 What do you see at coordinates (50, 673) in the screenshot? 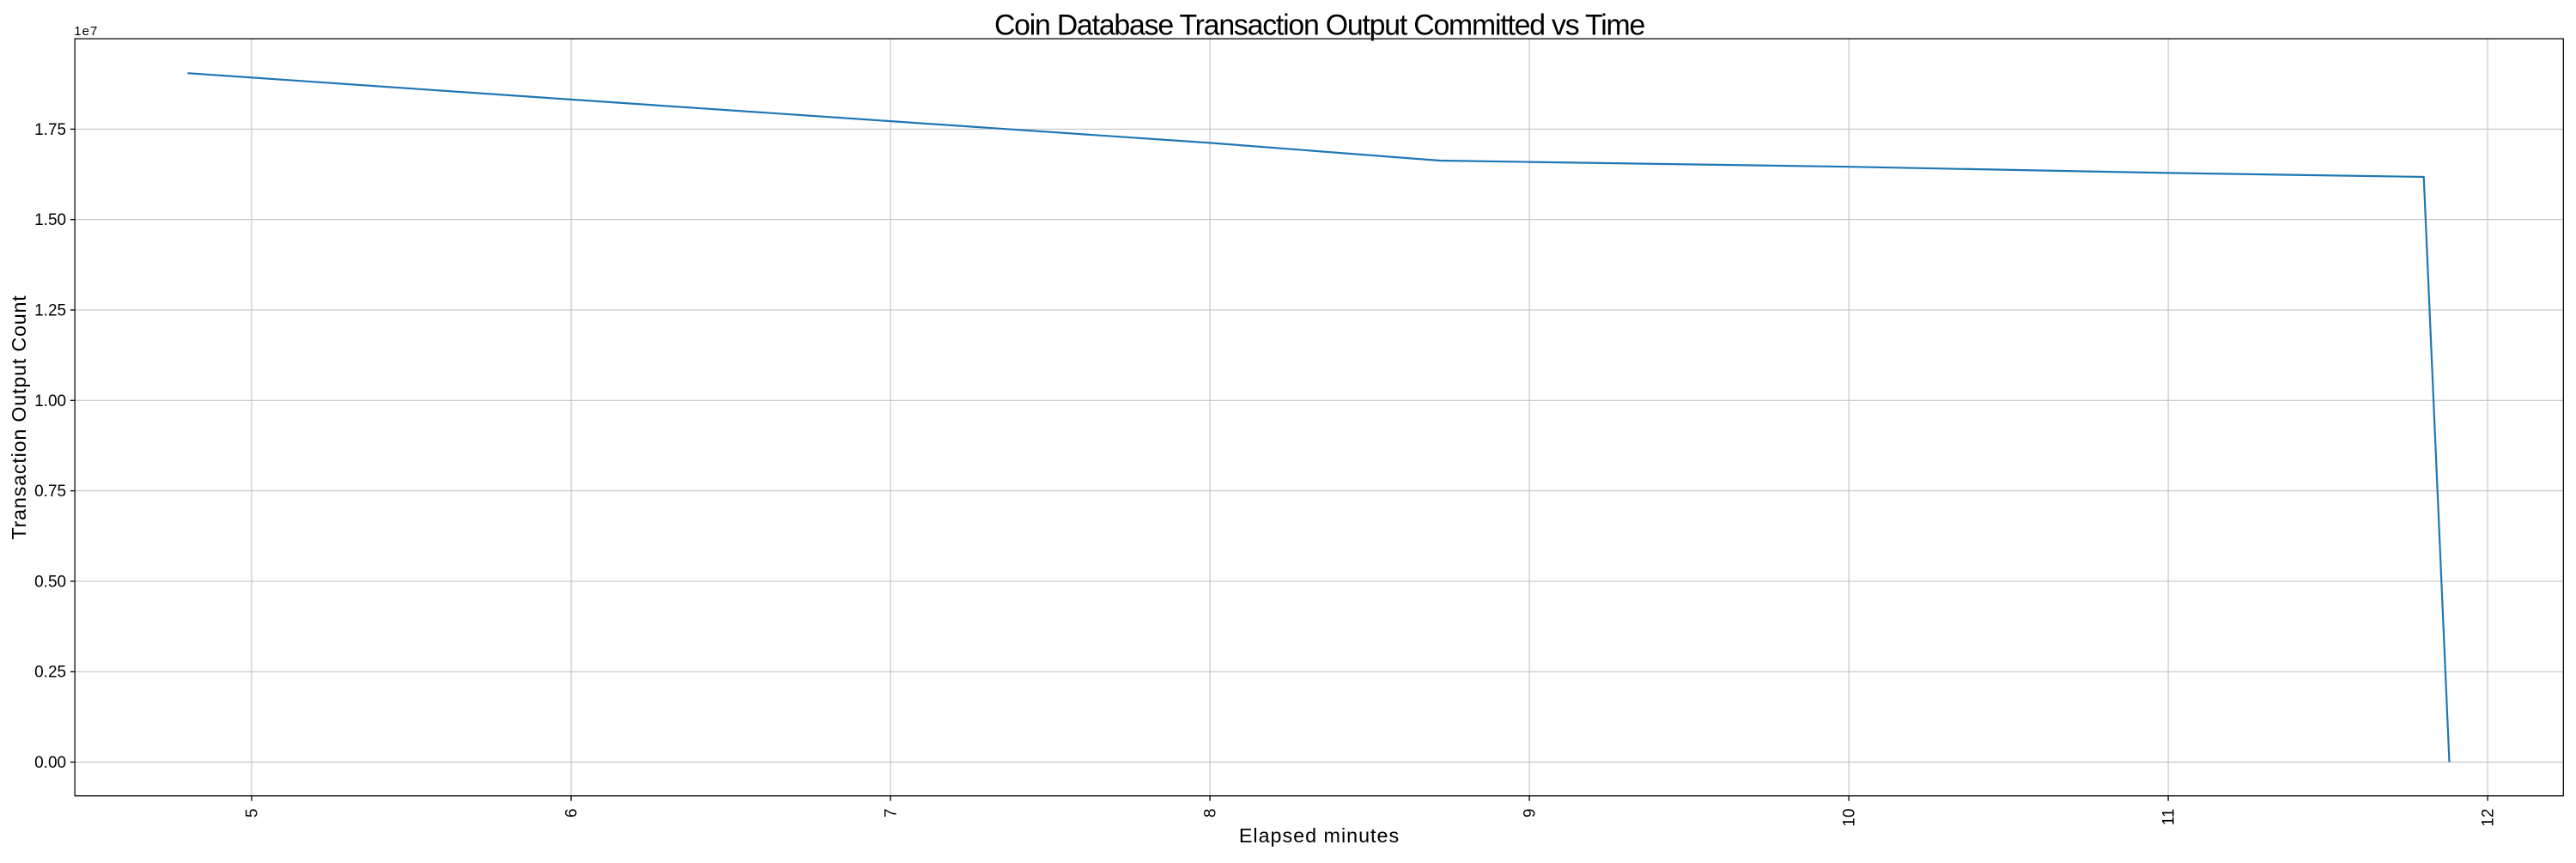
I see `svg-text: 0.25` at bounding box center [50, 673].